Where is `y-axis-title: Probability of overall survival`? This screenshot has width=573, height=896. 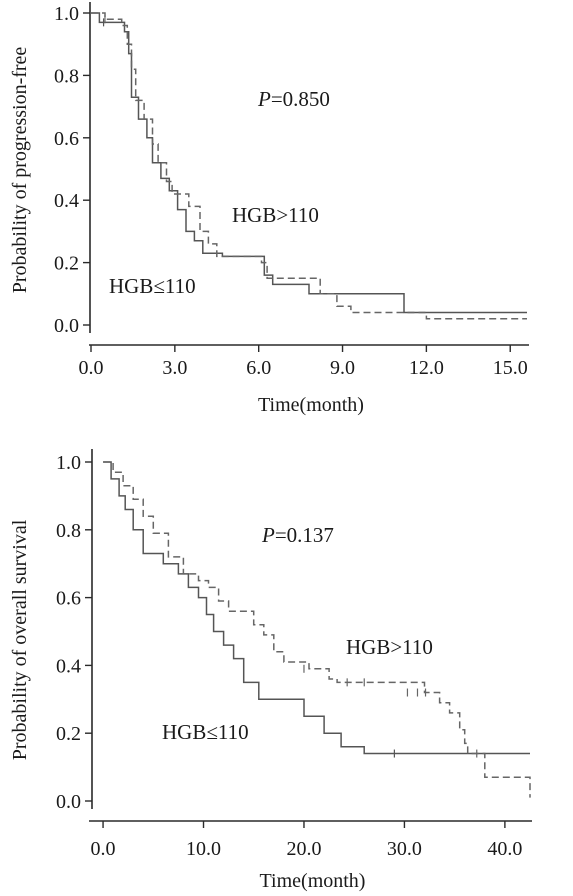 y-axis-title: Probability of overall survival is located at coordinates (20, 639).